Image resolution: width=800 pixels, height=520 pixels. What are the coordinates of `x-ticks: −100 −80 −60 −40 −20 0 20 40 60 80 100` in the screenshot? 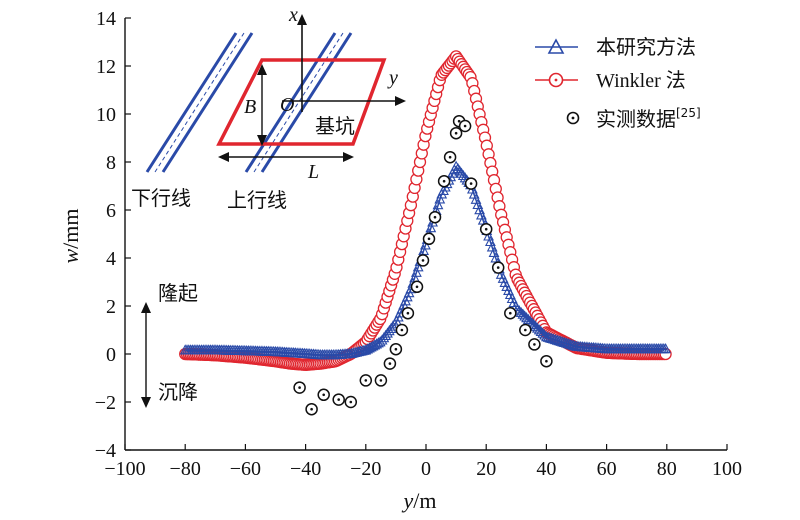 It's located at (423, 462).